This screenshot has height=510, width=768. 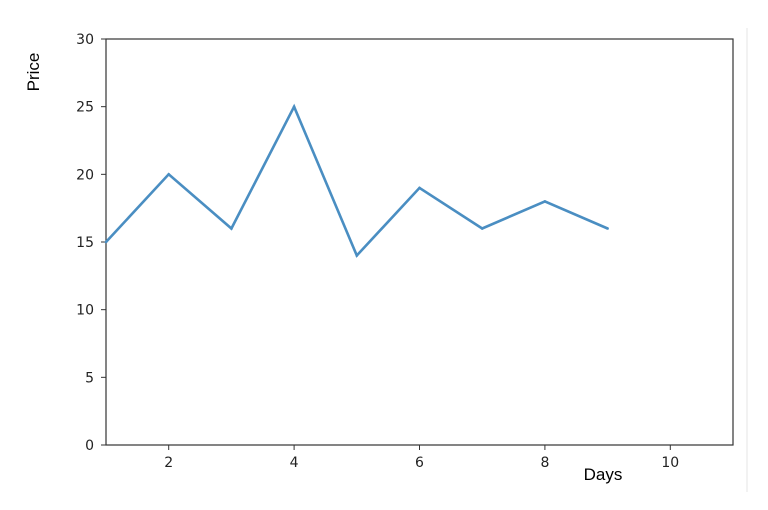 What do you see at coordinates (294, 463) in the screenshot?
I see `x-tick-label: 4` at bounding box center [294, 463].